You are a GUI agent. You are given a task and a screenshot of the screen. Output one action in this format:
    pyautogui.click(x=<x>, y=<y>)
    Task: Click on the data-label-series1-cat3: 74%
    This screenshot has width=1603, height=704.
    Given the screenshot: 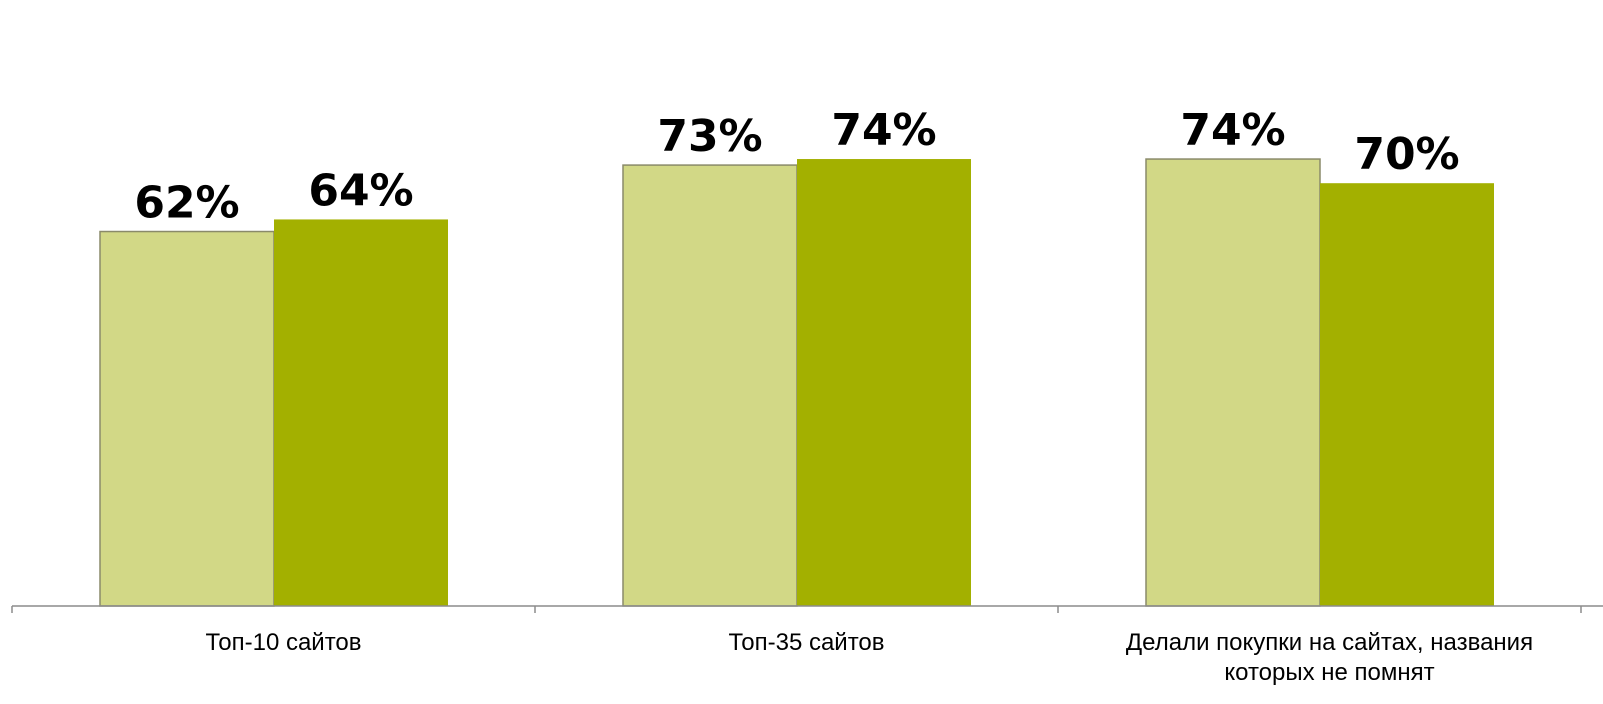 What is the action you would take?
    pyautogui.click(x=1232, y=130)
    